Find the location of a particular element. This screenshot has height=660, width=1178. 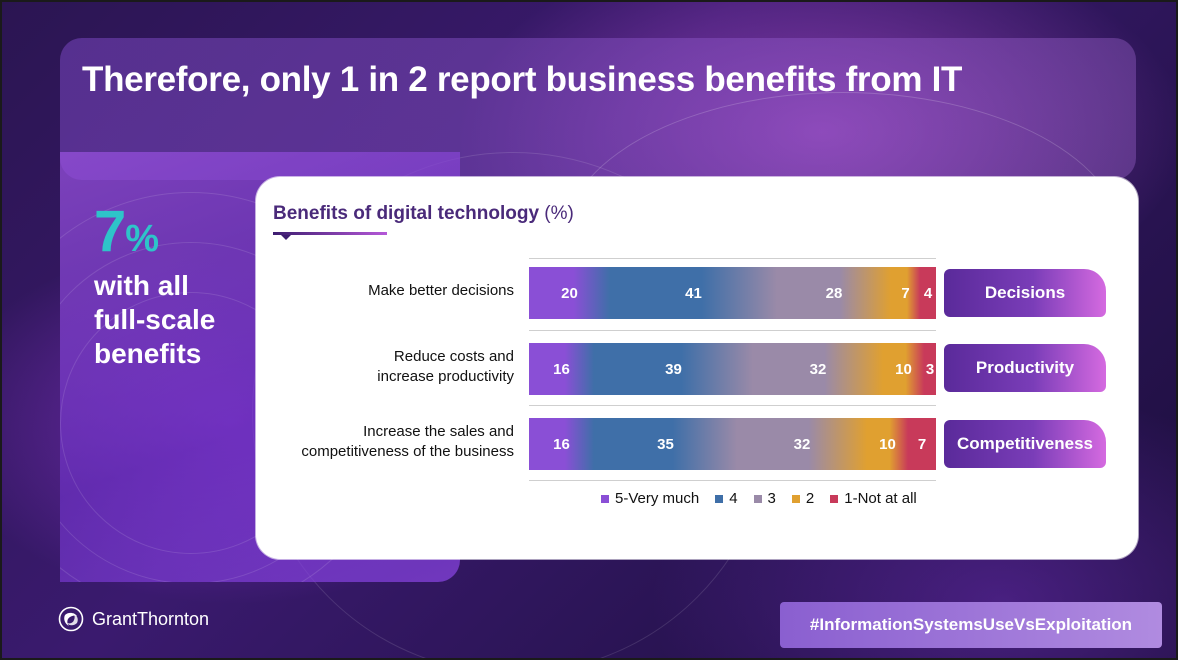

chart-legend: 5-Very much 4 3 2 1-Not at all is located at coordinates (759, 498).